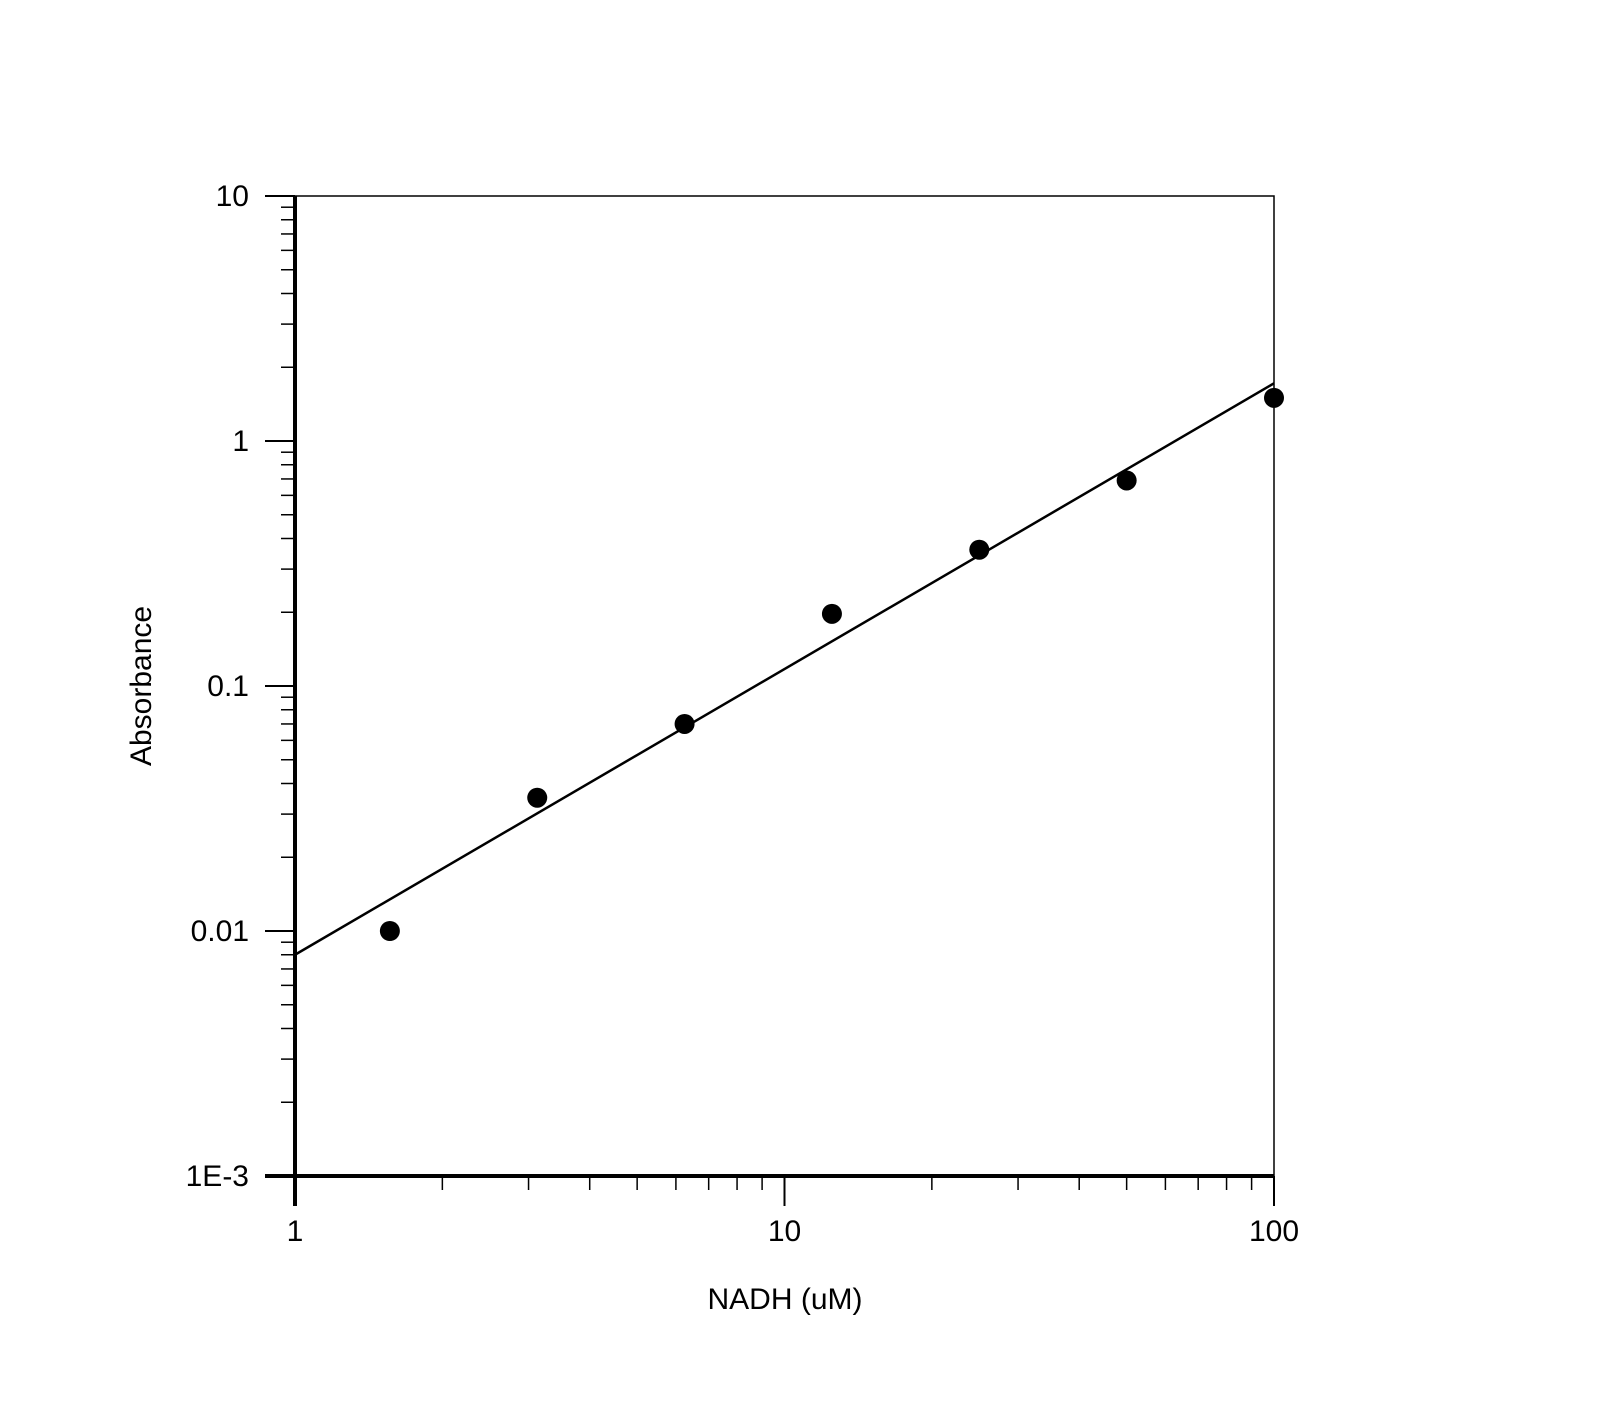 The width and height of the screenshot is (1600, 1405). Describe the element at coordinates (141, 686) in the screenshot. I see `y-axis-label: Absorbance` at that location.